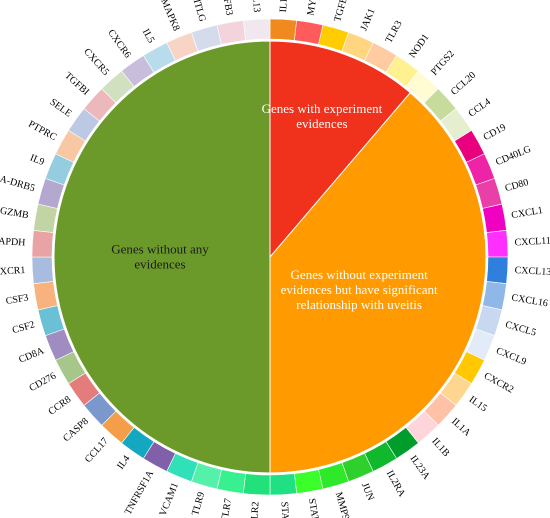  Describe the element at coordinates (313, 8) in the screenshot. I see `gene-label-myd88: MYD88` at that location.